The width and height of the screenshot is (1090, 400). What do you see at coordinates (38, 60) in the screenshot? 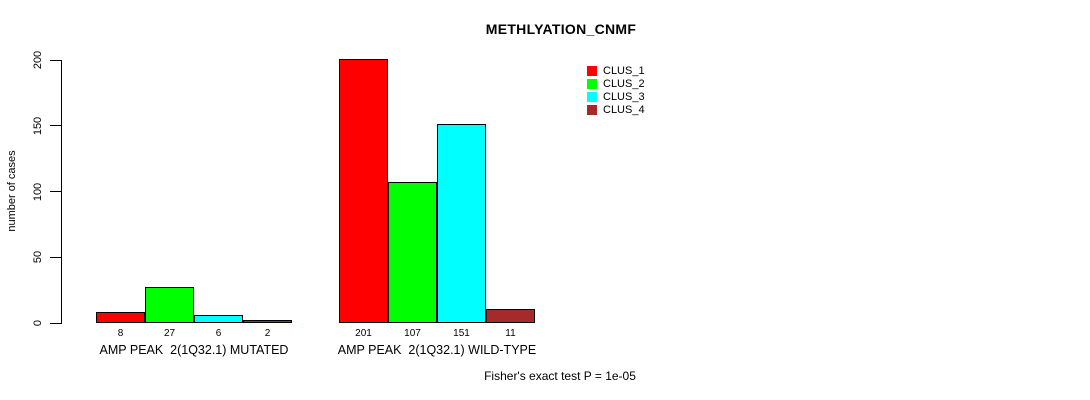
I see `y-axis-tick-label: 200` at bounding box center [38, 60].